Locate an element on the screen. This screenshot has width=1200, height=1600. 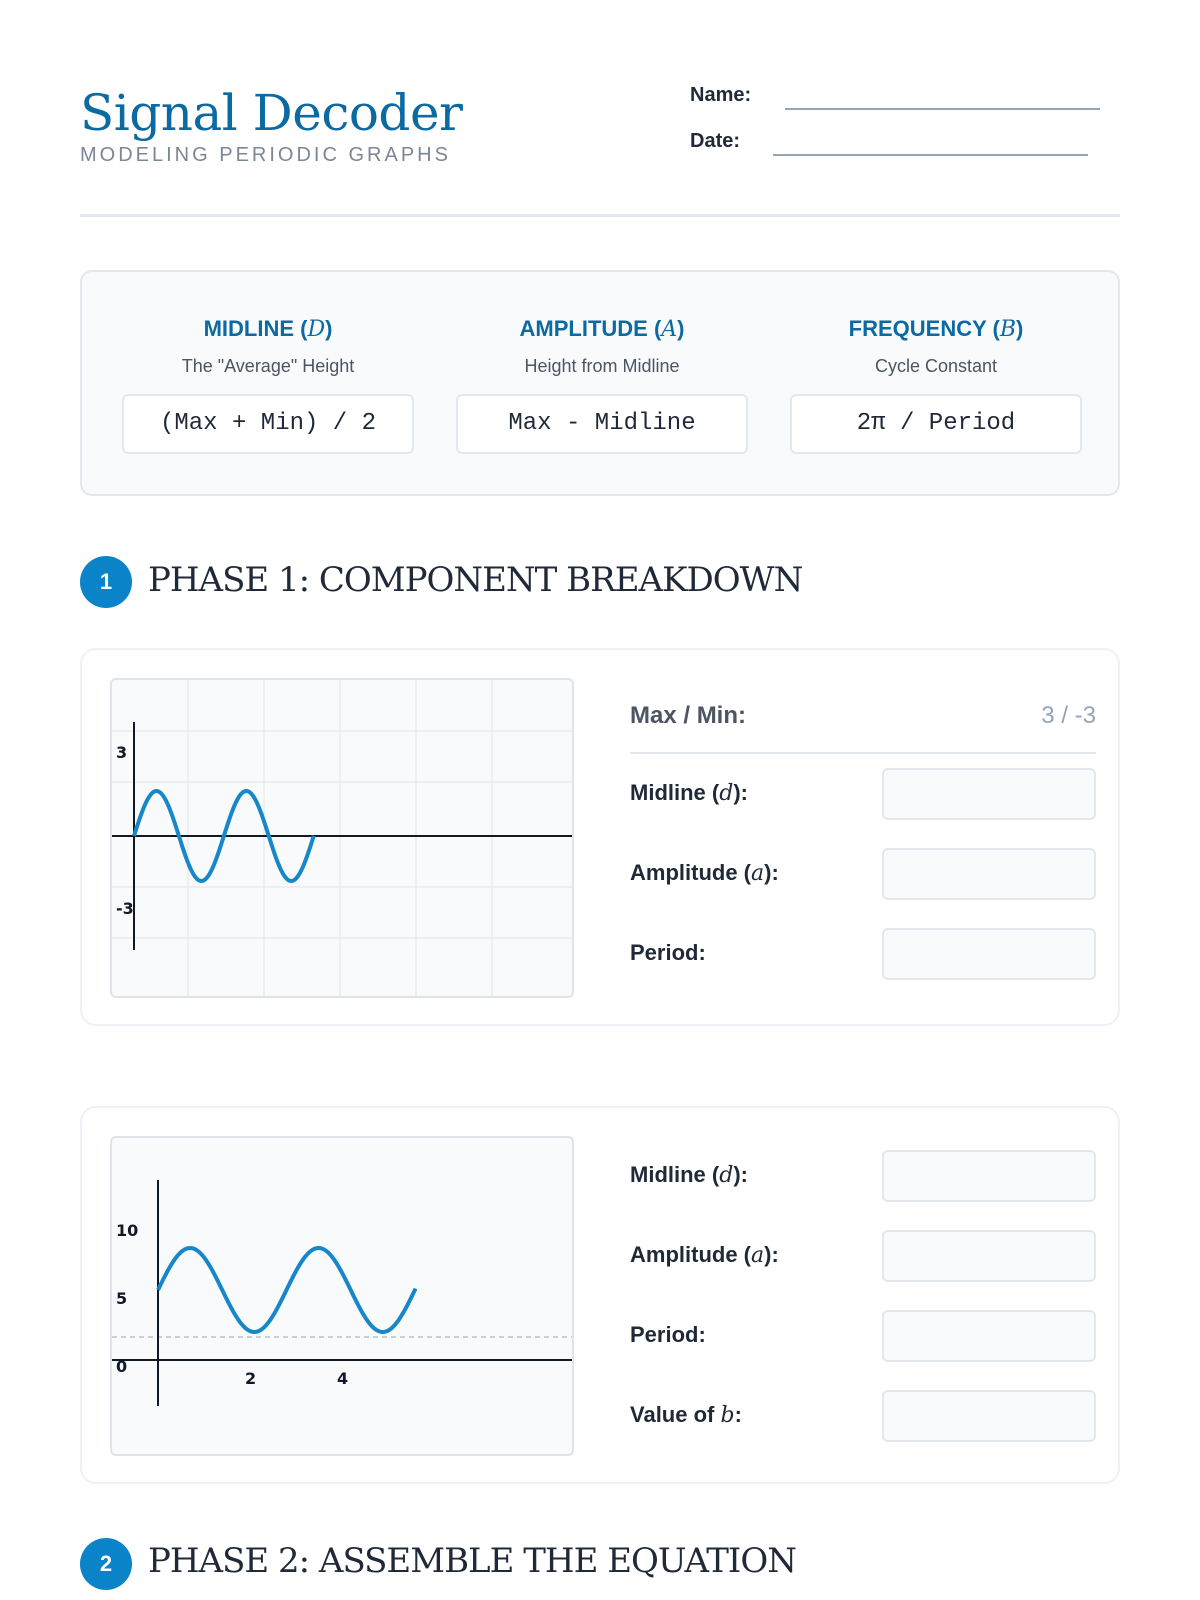
b-value-input is located at coordinates (989, 1416).